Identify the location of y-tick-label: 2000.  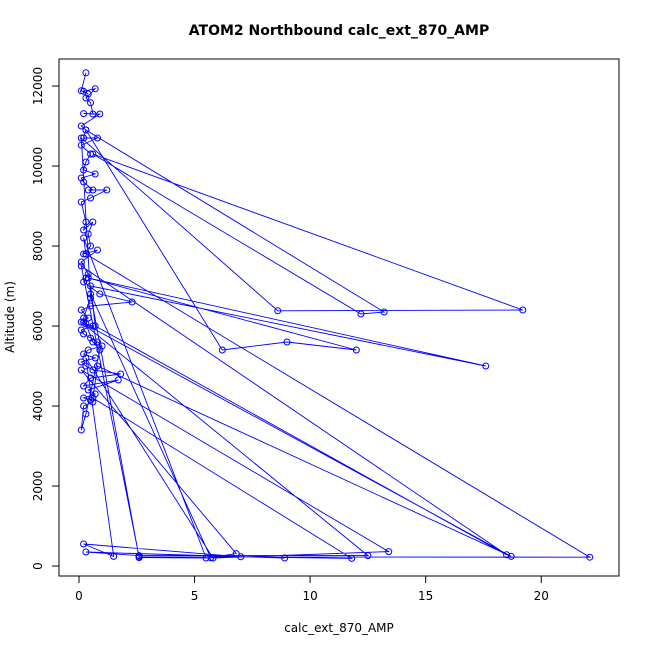
(38, 486).